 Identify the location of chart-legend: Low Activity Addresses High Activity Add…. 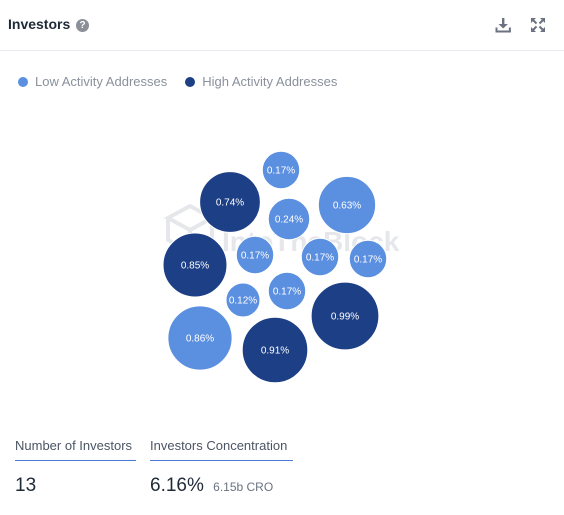
(186, 81).